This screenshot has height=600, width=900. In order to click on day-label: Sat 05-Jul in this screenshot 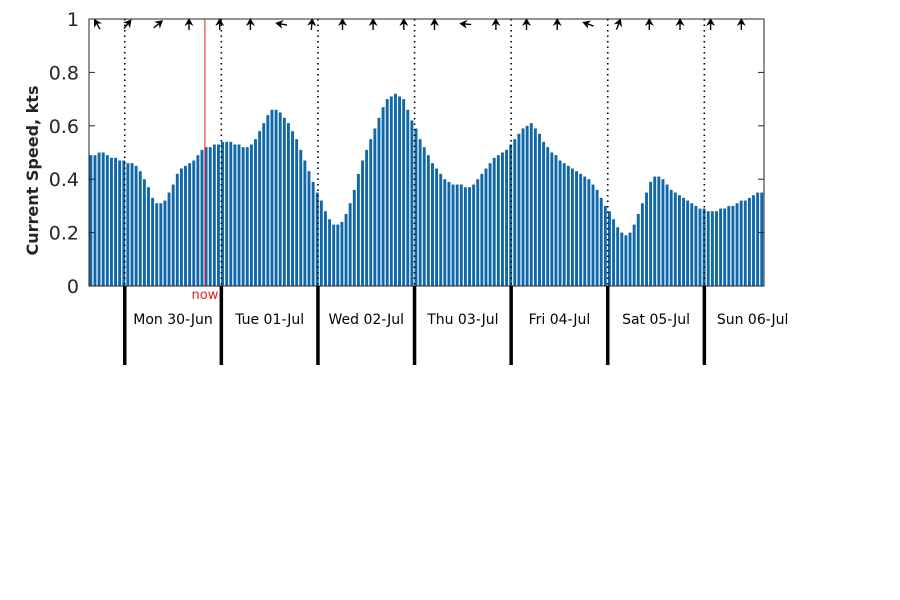, I will do `click(656, 320)`.